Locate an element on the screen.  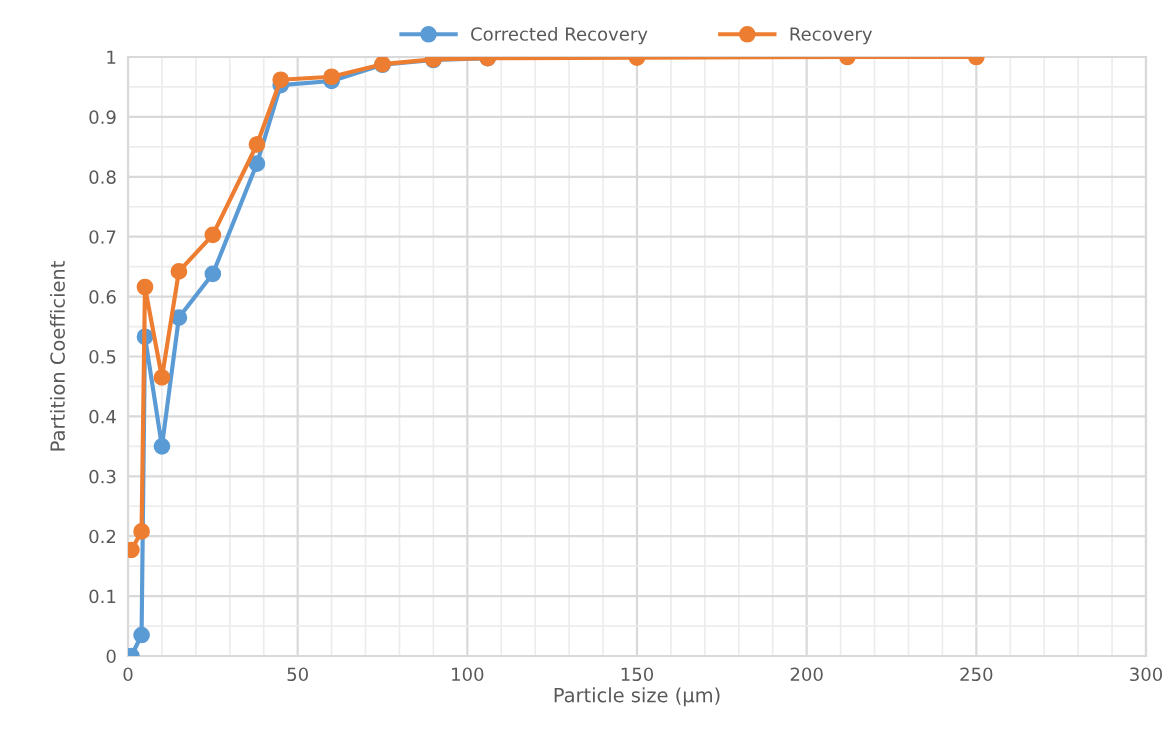
legend-label: Recovery is located at coordinates (831, 36).